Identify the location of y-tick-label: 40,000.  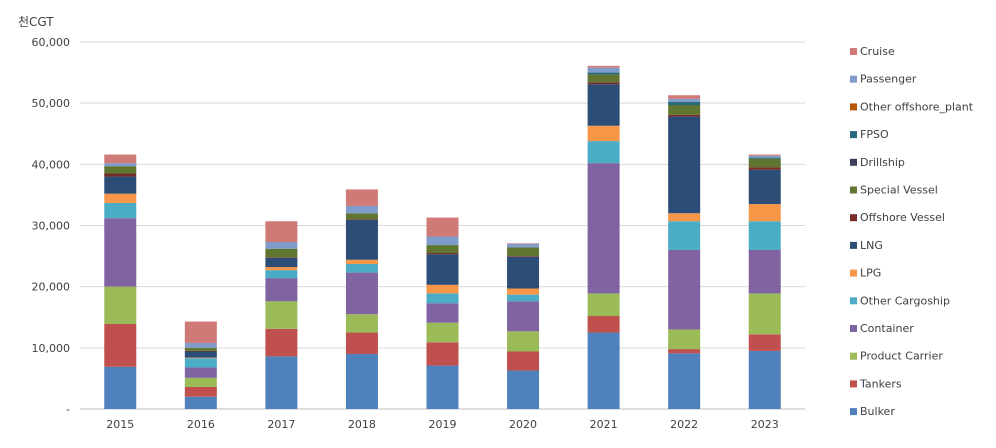
(51, 164).